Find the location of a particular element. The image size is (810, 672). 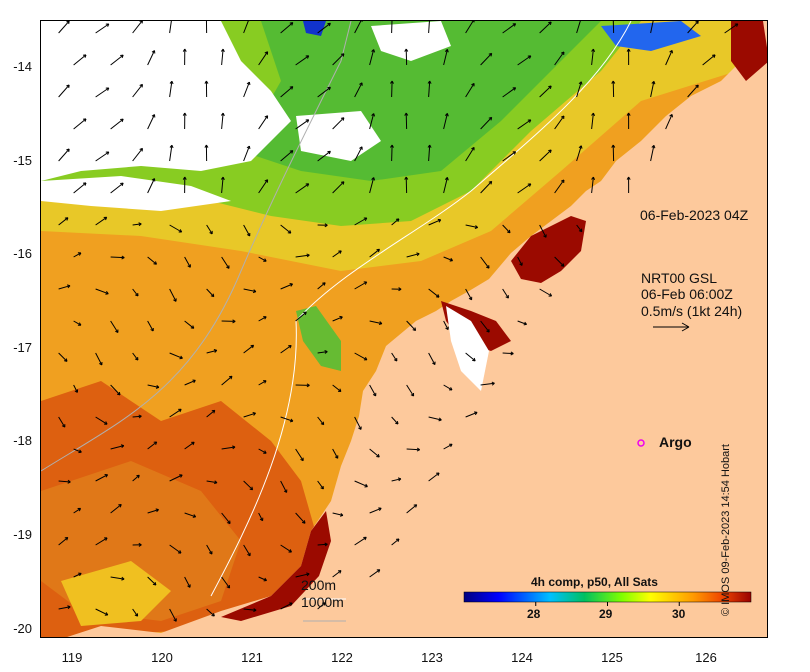

y-tick-label: -15 is located at coordinates (22, 160).